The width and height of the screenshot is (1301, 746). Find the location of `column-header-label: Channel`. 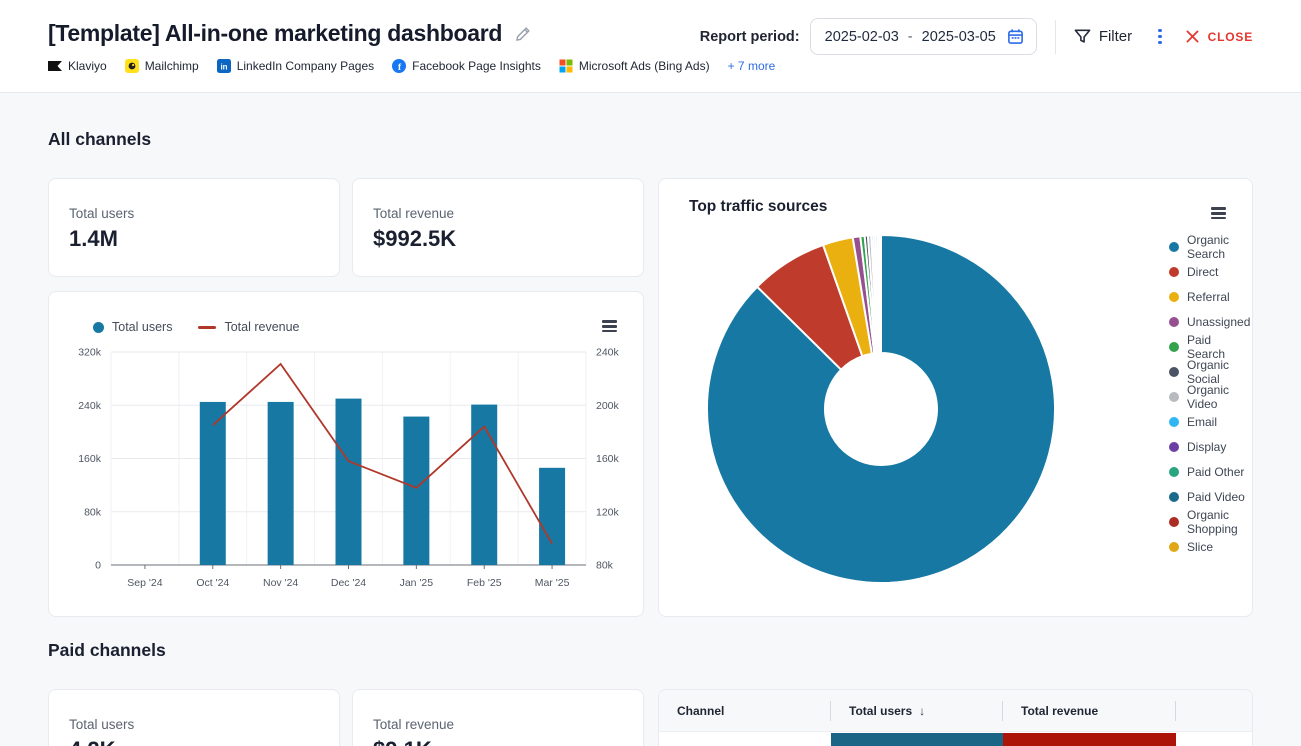

column-header-label: Channel is located at coordinates (701, 711).